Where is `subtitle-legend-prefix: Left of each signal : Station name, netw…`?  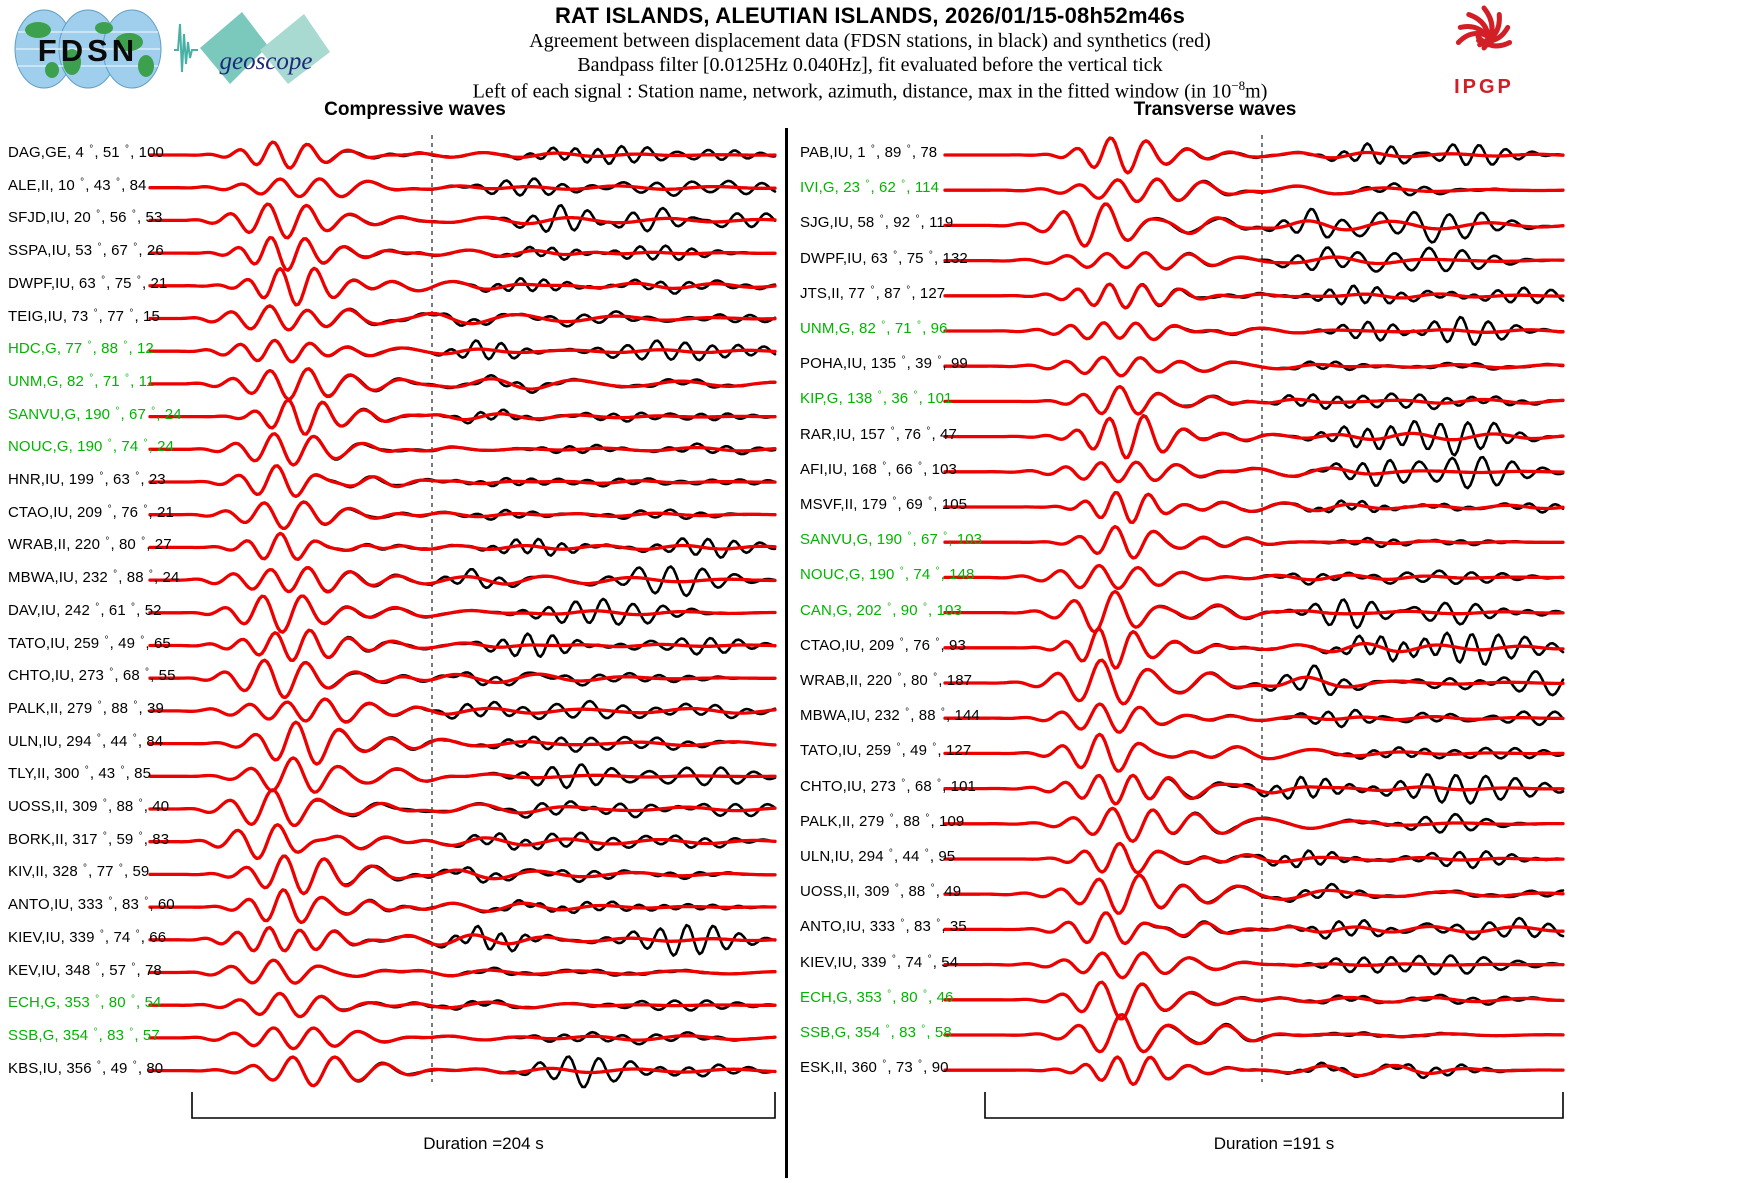
subtitle-legend-prefix: Left of each signal : Station name, netw… is located at coordinates (852, 91).